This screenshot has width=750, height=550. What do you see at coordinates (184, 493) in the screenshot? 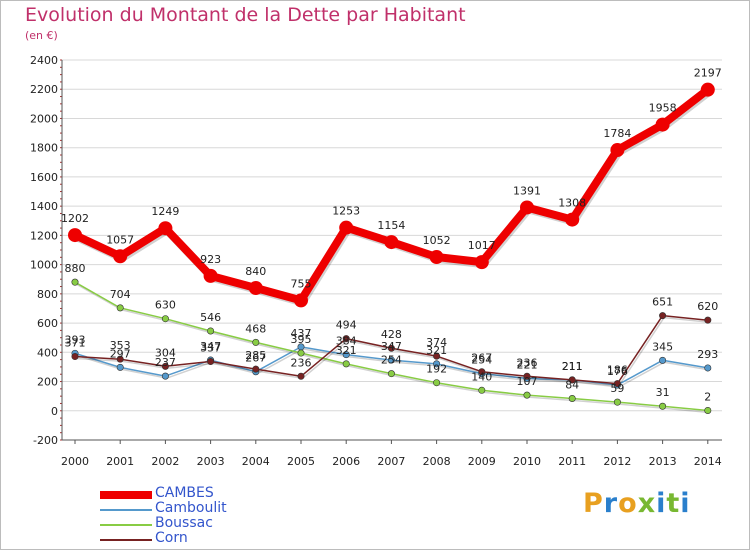
I see `legend-label: CAMBES` at bounding box center [184, 493].